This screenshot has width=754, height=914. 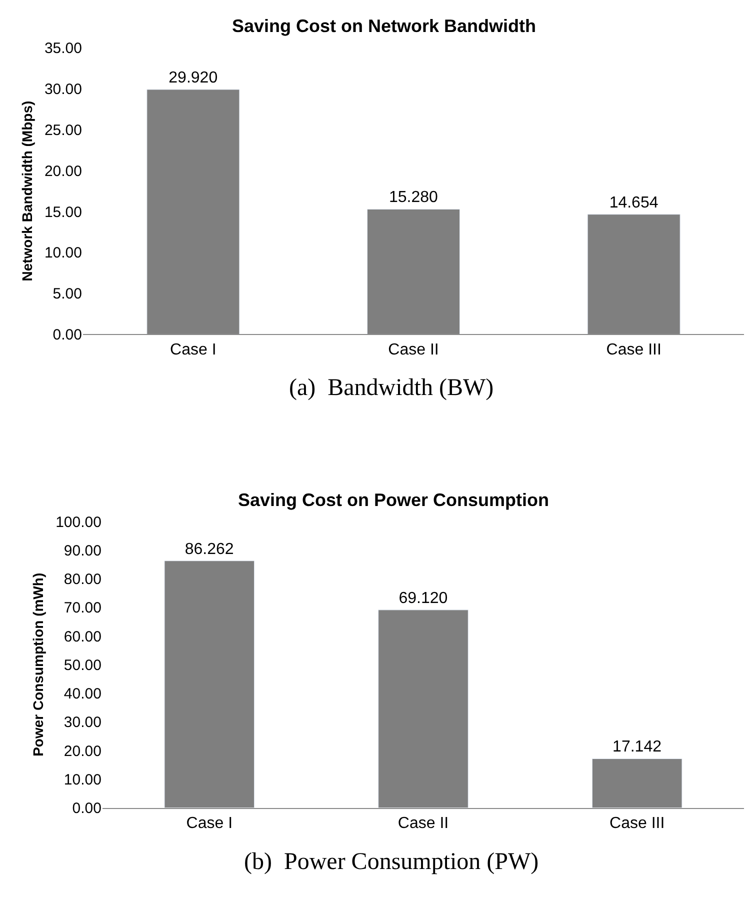 I want to click on data-label: 15.280, so click(x=413, y=197).